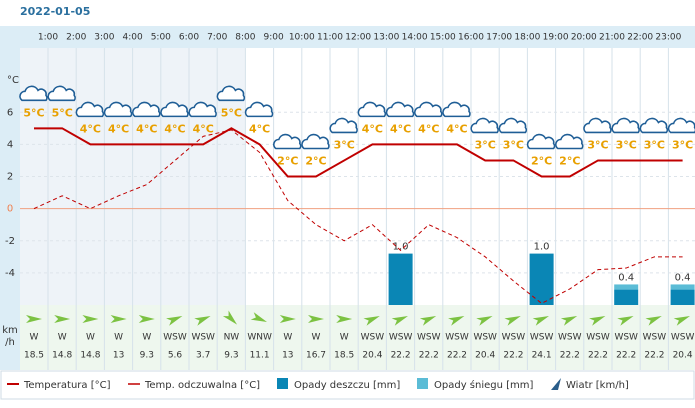 This screenshot has height=408, width=695. I want to click on hour-label: 18:00, so click(527, 38).